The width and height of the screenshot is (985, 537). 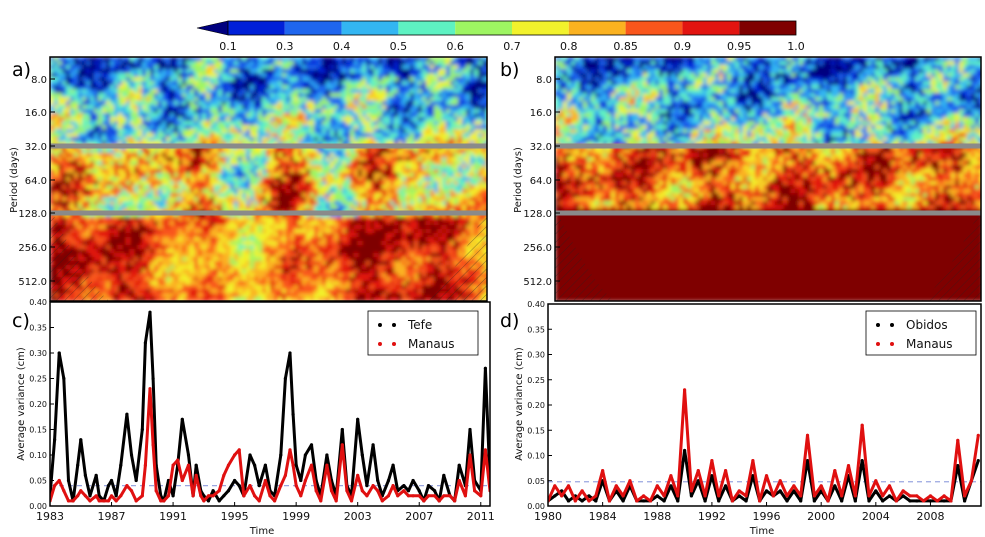 I want to click on colorbar-tick-label: 0.7, so click(x=512, y=46).